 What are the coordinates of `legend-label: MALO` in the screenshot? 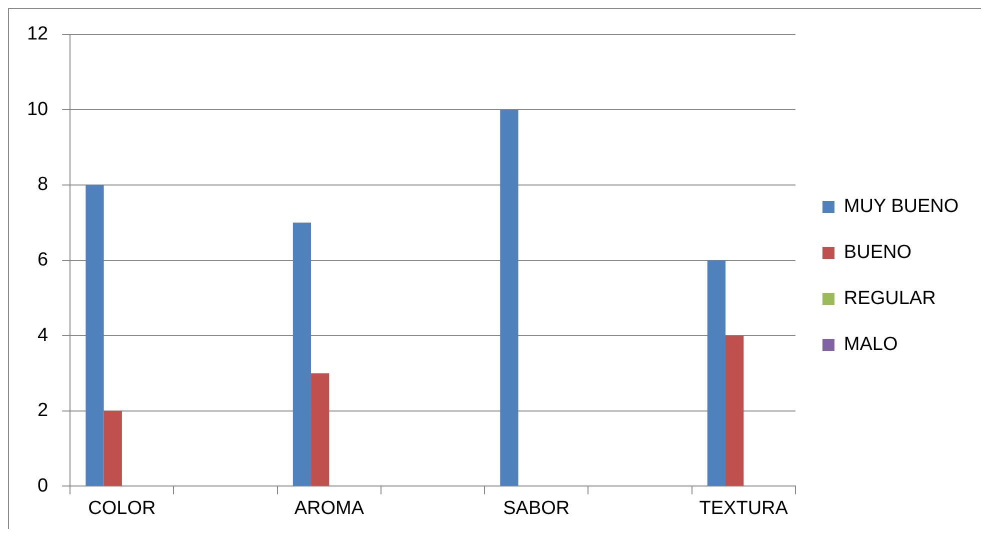 It's located at (871, 345).